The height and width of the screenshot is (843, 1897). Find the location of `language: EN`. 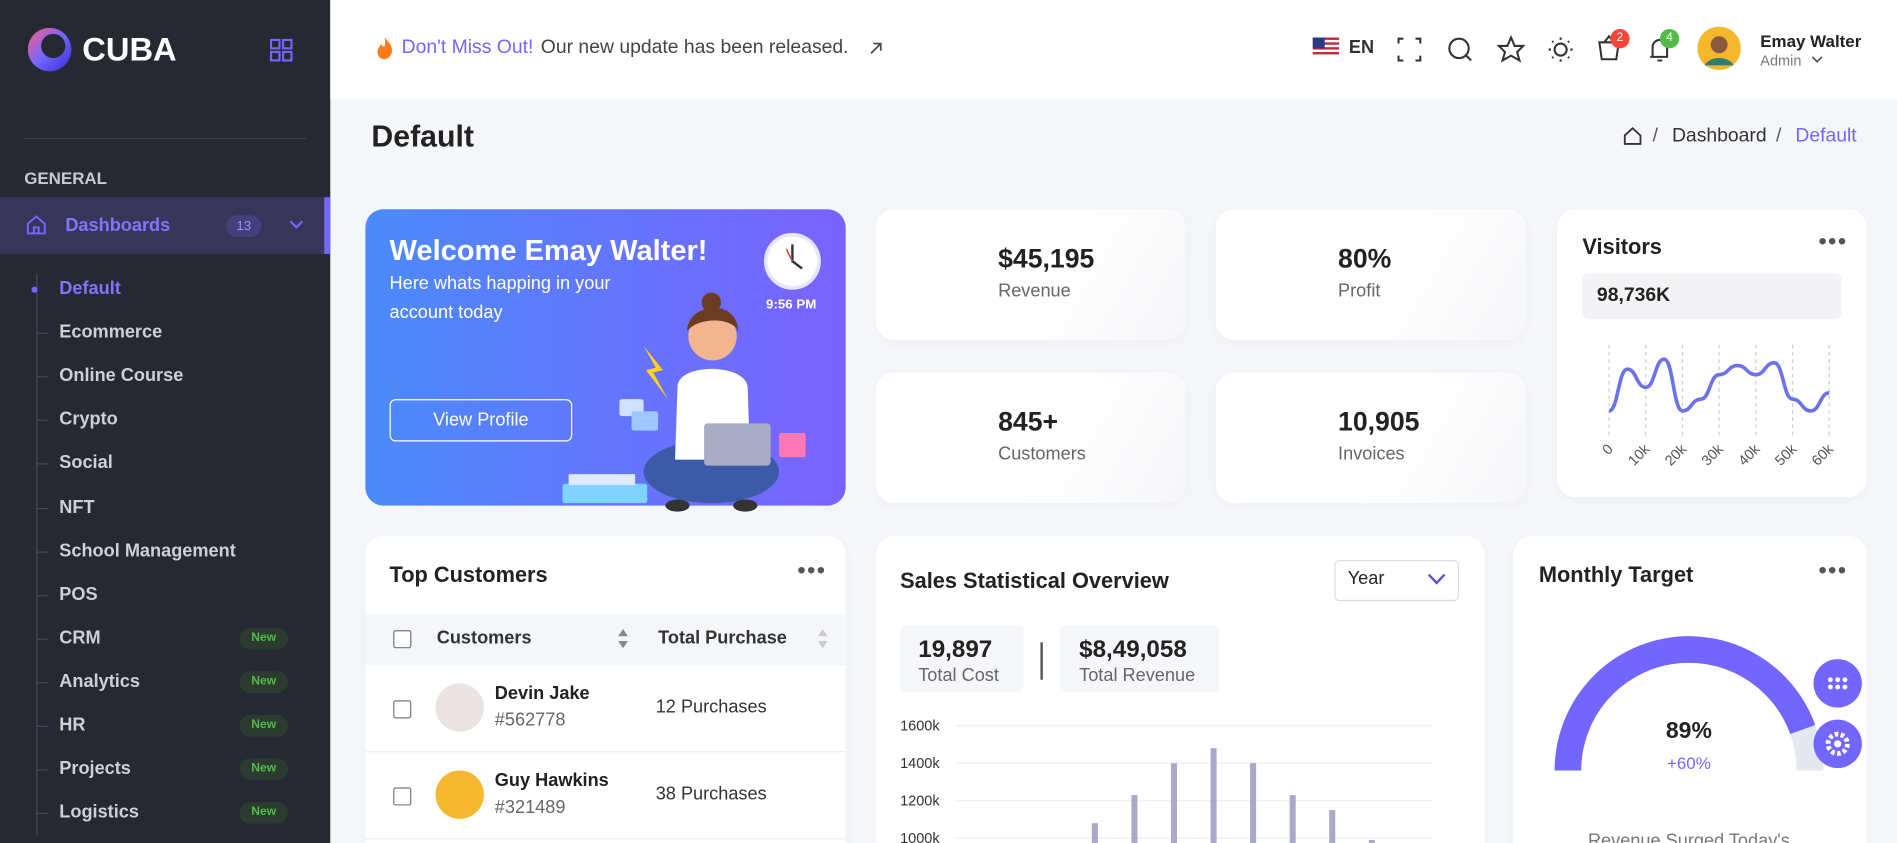

language: EN is located at coordinates (1361, 48).